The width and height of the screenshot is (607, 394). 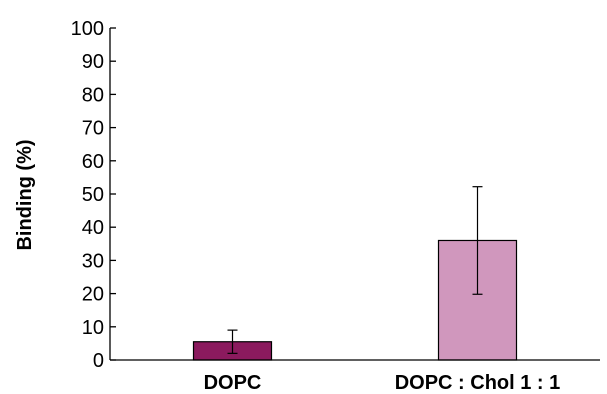 I want to click on x-tick-label: DOPC : Chol 1 : 1, so click(x=478, y=383).